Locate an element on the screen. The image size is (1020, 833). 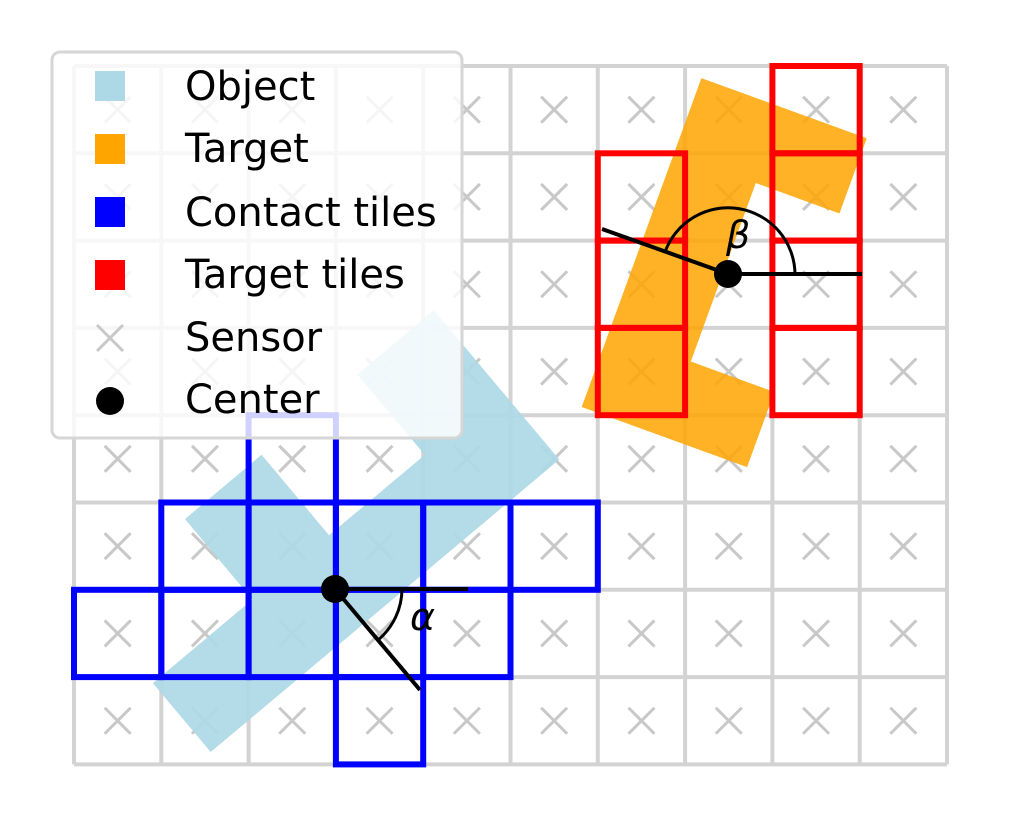
beta-label: β is located at coordinates (737, 235).